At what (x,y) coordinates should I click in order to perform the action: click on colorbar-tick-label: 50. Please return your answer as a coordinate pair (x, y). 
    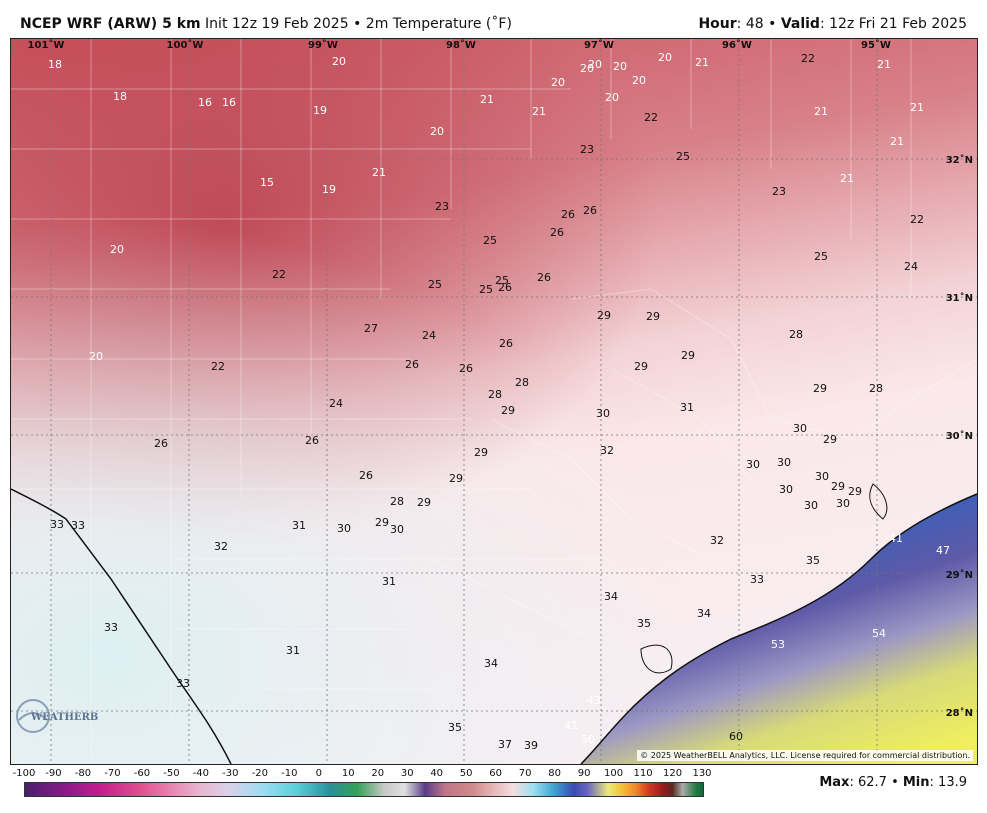
    Looking at the image, I should click on (466, 773).